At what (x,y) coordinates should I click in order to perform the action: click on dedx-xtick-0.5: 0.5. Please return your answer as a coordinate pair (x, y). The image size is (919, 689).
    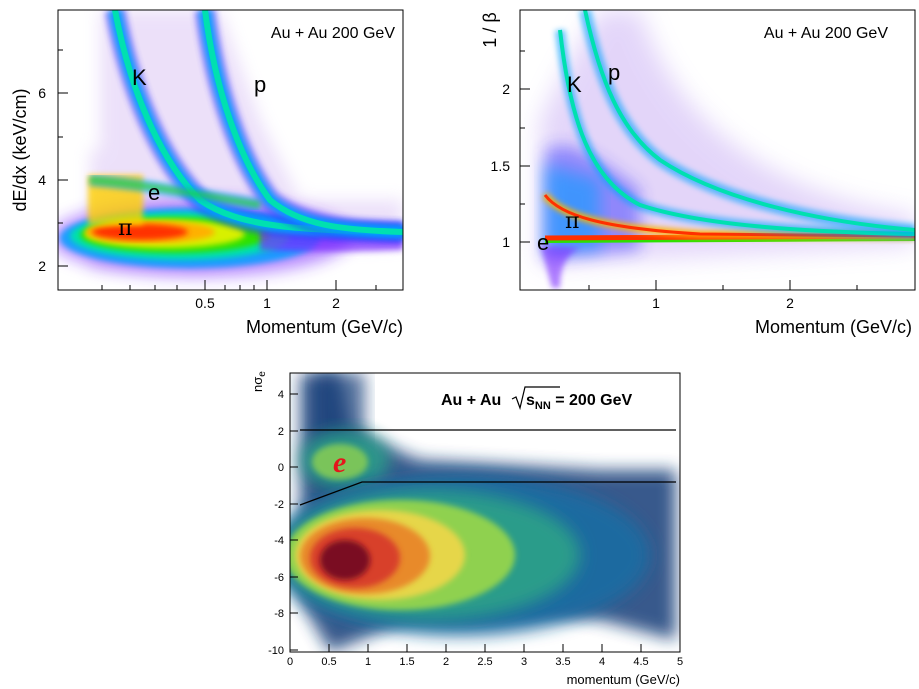
    Looking at the image, I should click on (205, 303).